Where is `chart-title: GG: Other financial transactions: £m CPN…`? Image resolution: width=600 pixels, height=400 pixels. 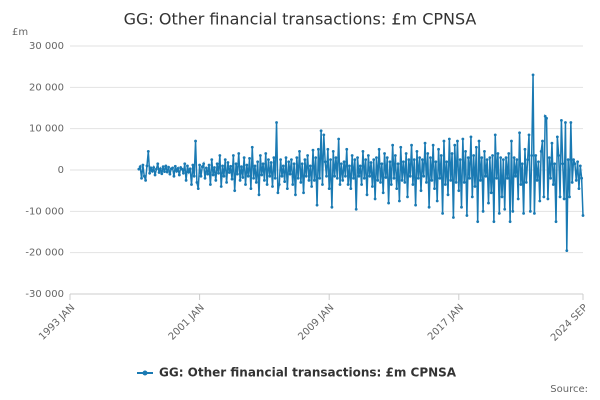
chart-title: GG: Other financial transactions: £m CPN… is located at coordinates (300, 19).